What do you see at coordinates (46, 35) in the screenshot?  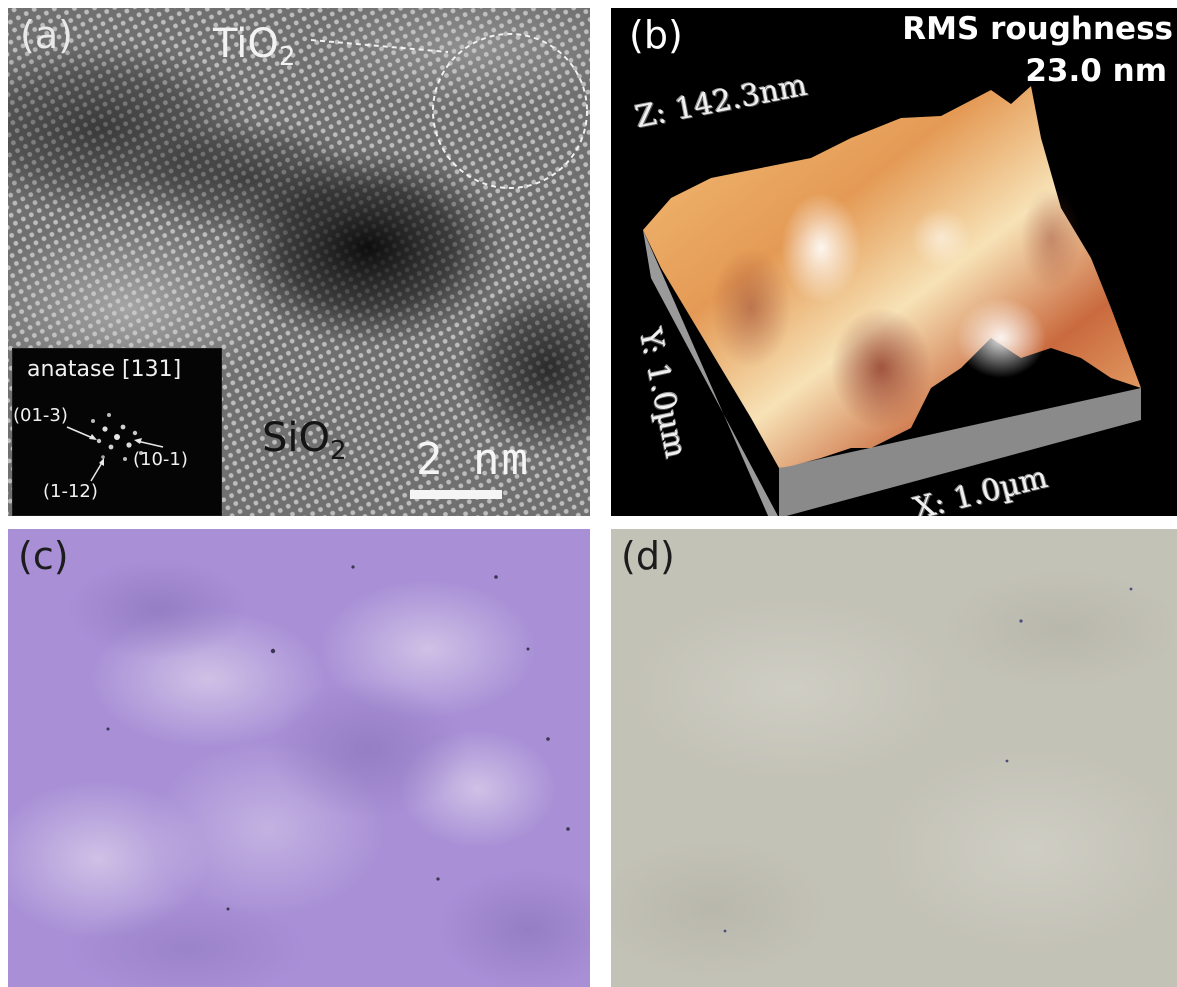 I see `panel-label-a: (a)` at bounding box center [46, 35].